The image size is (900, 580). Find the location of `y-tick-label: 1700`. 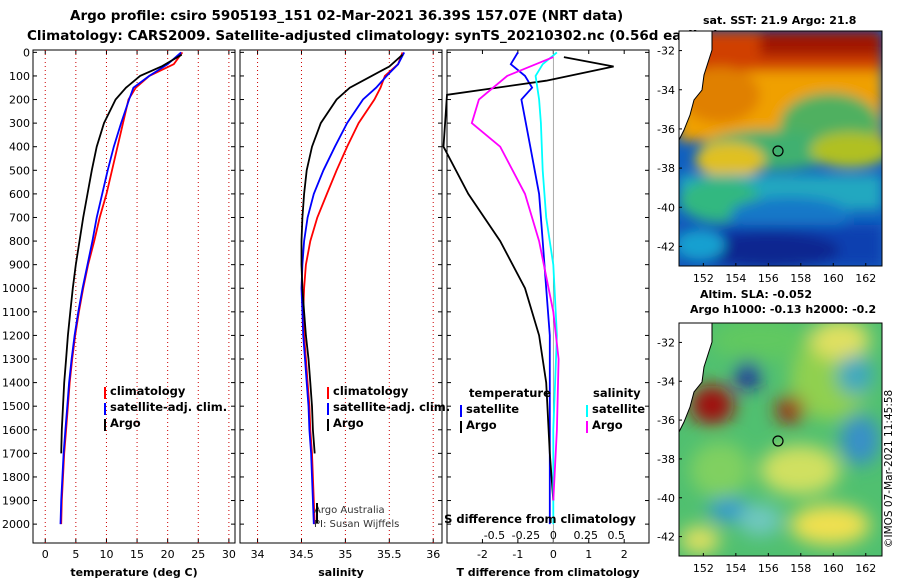

y-tick-label: 1700 is located at coordinates (16, 453).